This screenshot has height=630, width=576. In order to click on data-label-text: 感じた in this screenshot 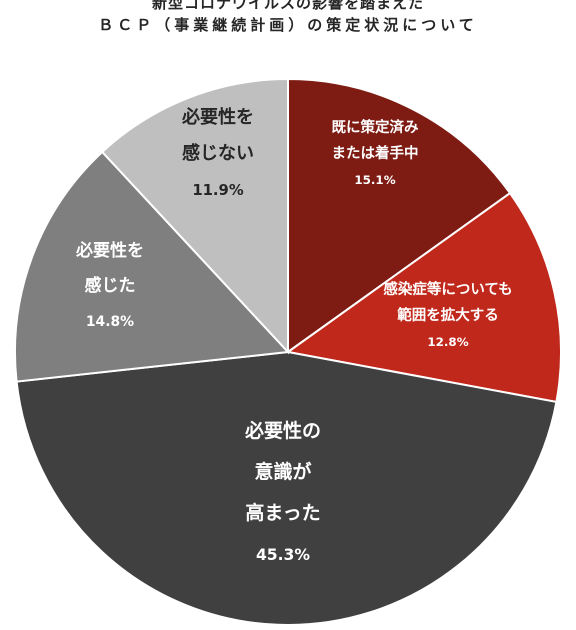, I will do `click(110, 285)`.